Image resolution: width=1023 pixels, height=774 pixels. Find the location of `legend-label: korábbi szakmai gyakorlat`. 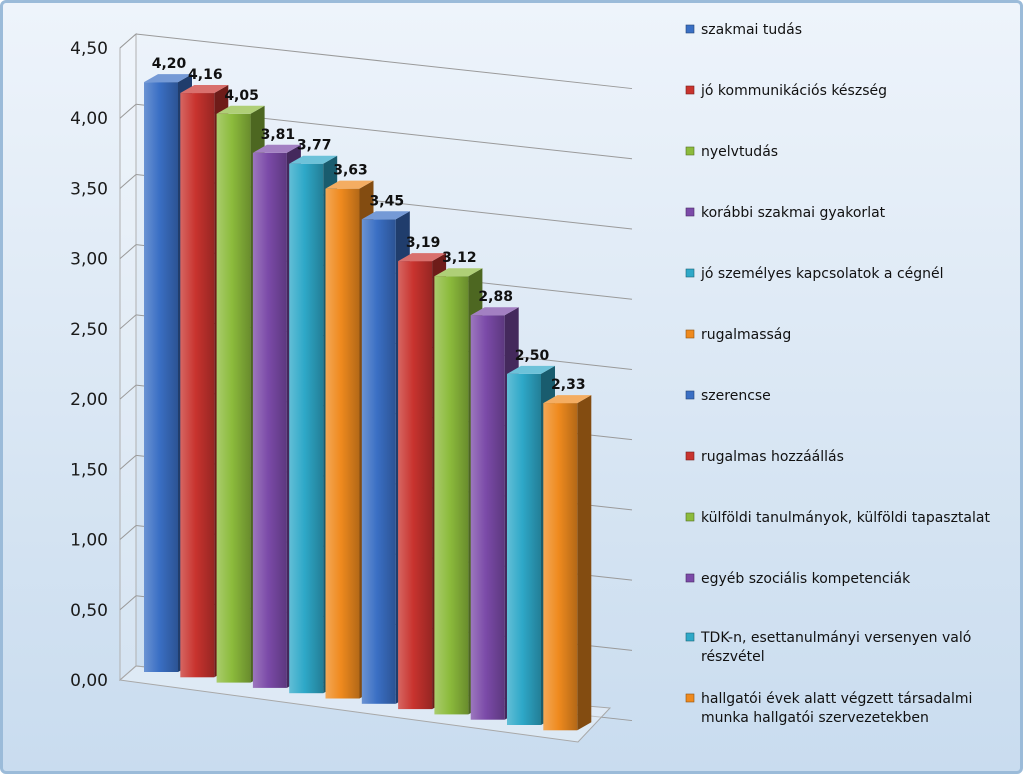

legend-label: korábbi szakmai gyakorlat is located at coordinates (793, 213).